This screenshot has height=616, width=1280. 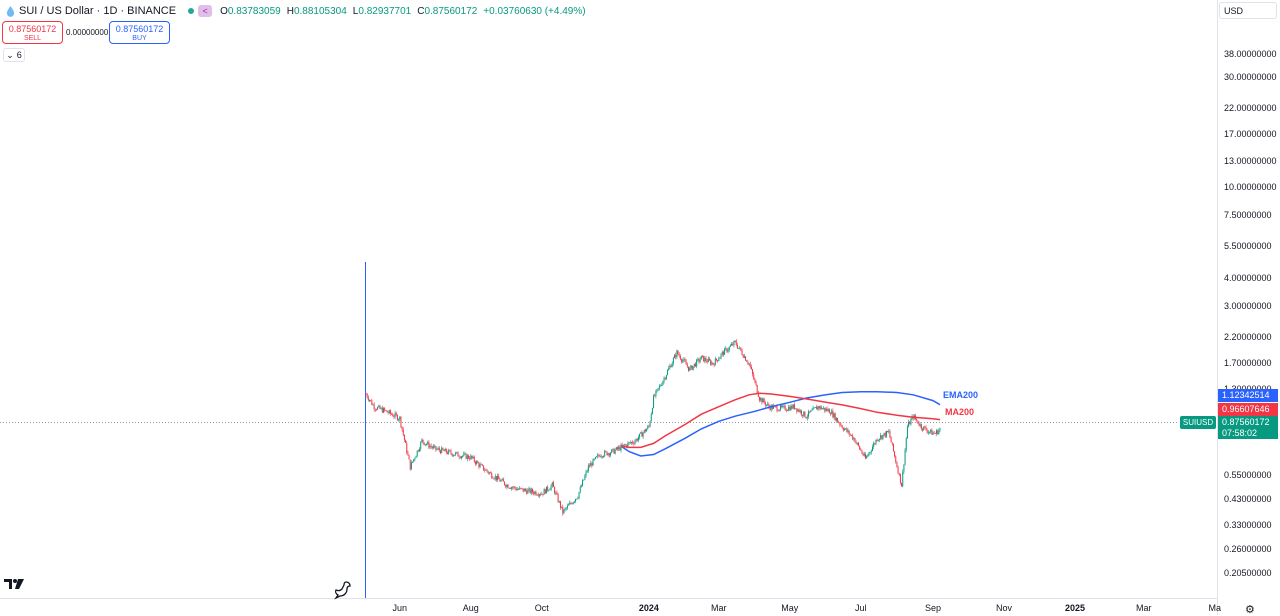 What do you see at coordinates (447, 11) in the screenshot?
I see `ohlc-close: C0.87560172` at bounding box center [447, 11].